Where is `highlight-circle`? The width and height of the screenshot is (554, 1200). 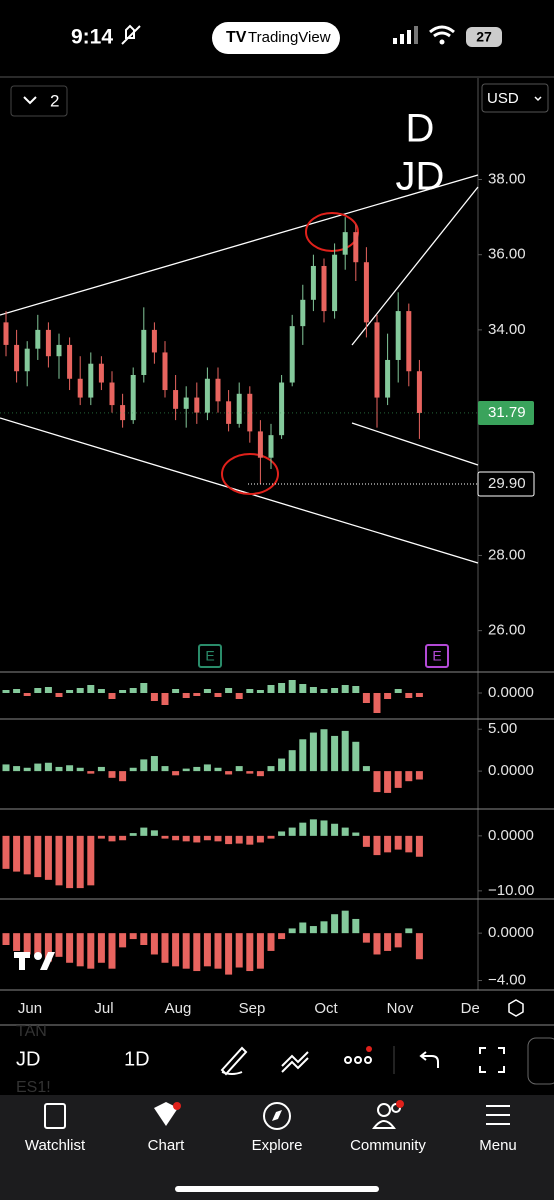
highlight-circle is located at coordinates (332, 232).